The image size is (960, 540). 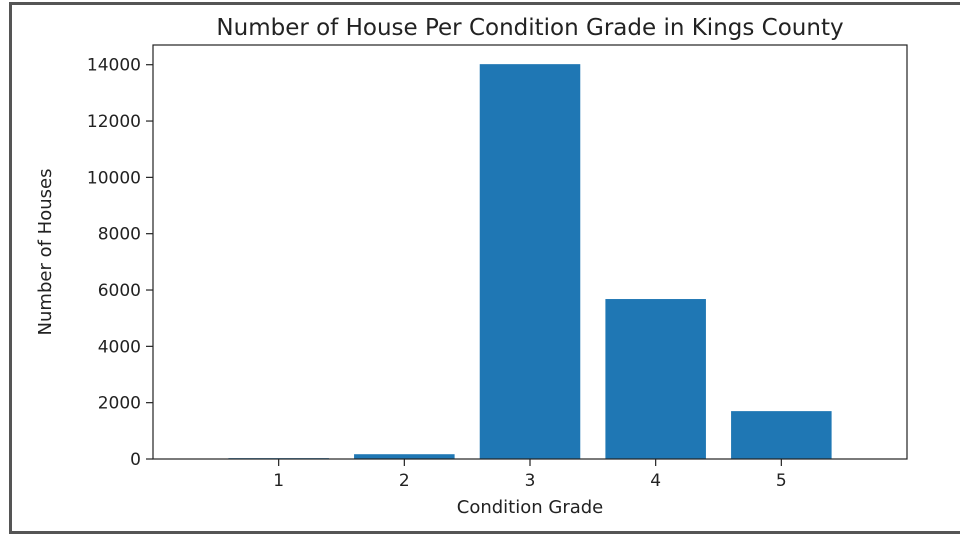 What do you see at coordinates (114, 66) in the screenshot?
I see `y-tick-label: 14000` at bounding box center [114, 66].